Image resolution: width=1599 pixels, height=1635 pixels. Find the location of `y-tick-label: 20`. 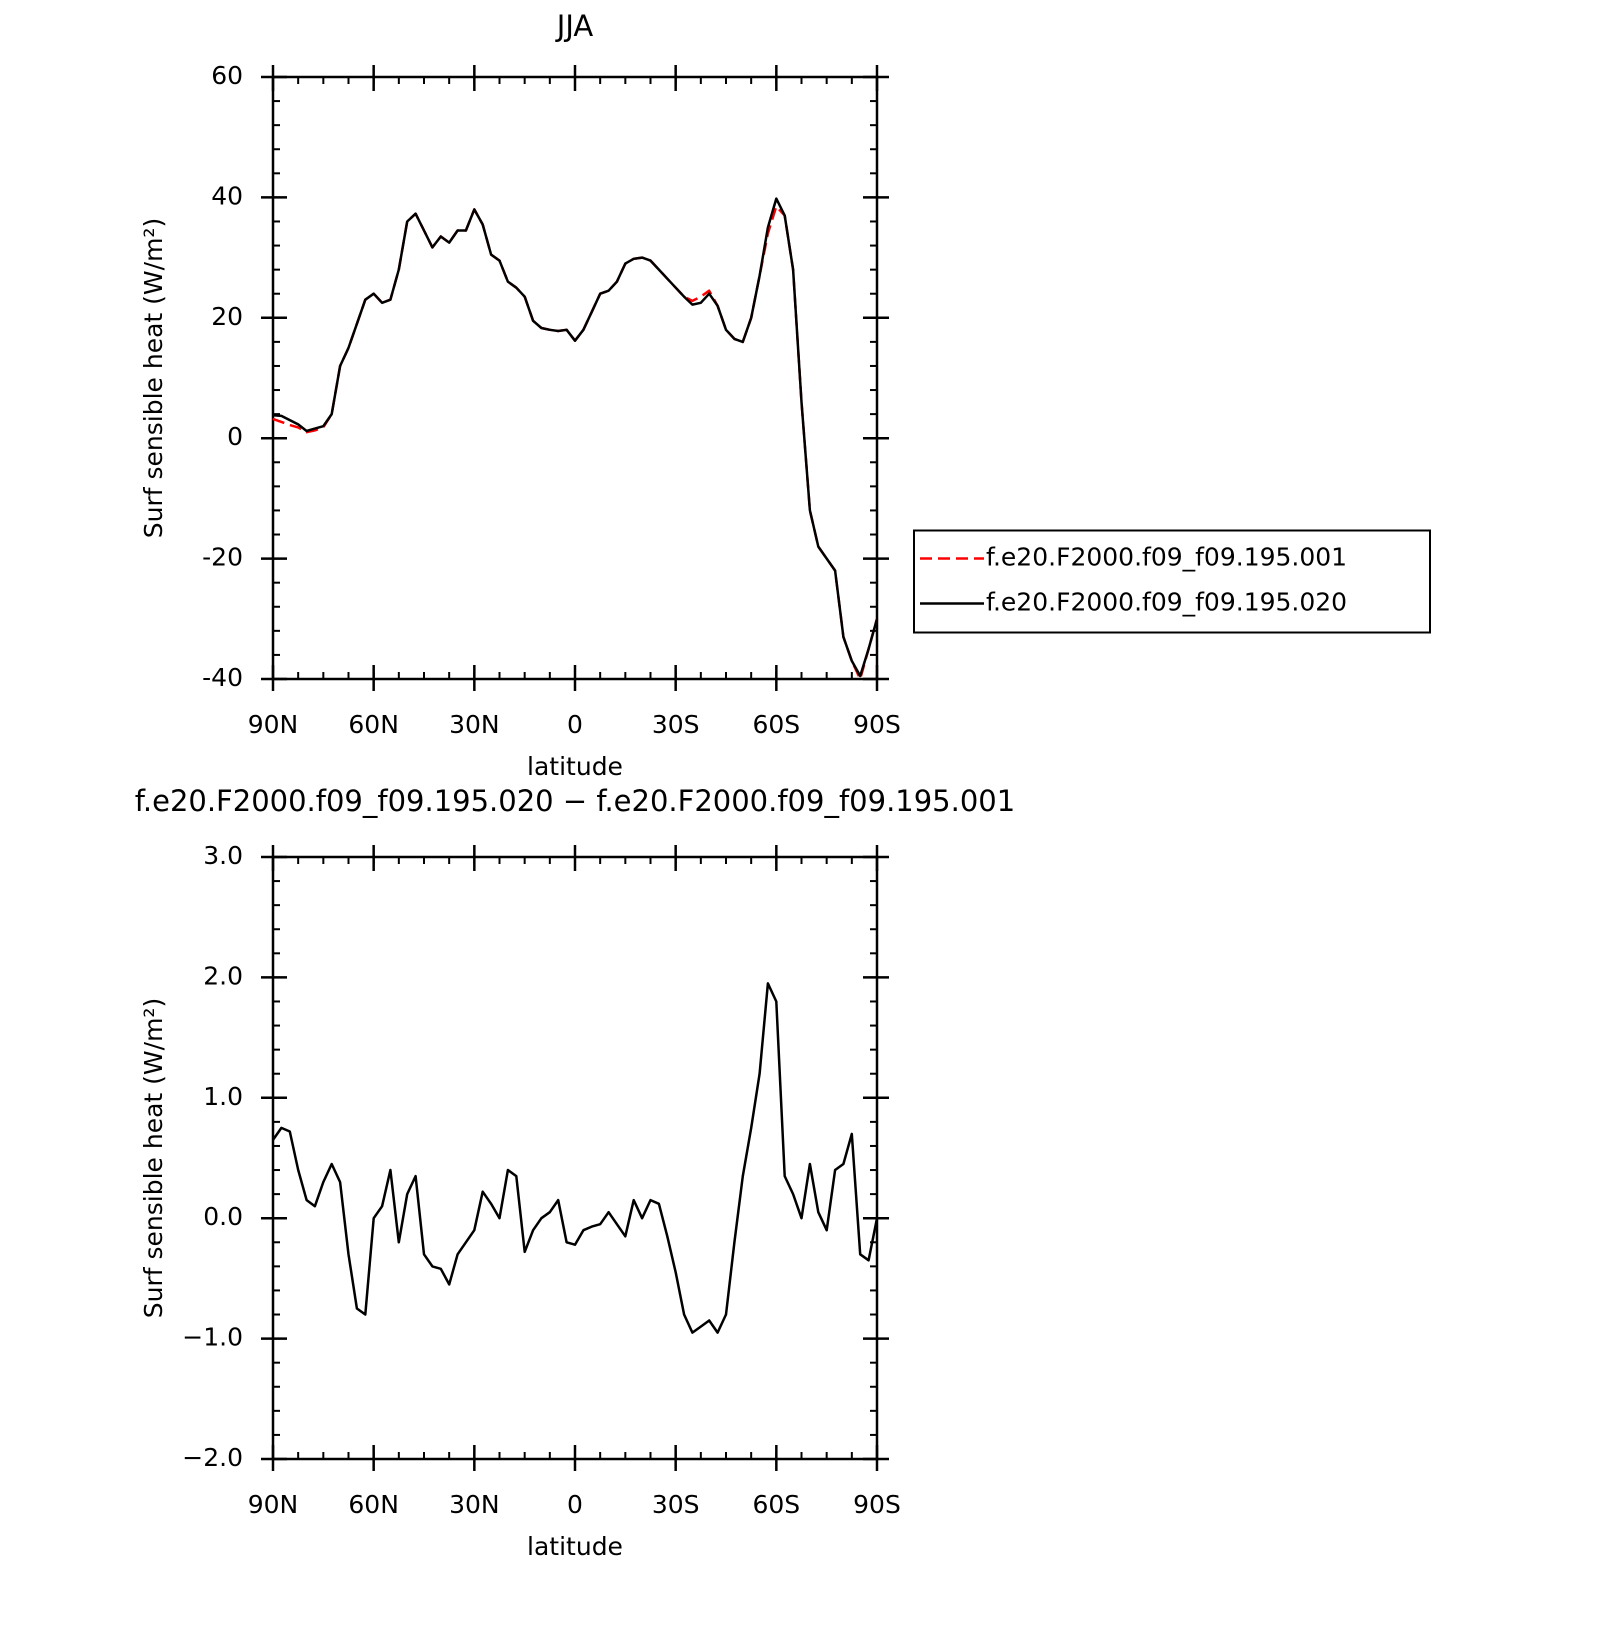

y-tick-label: 20 is located at coordinates (227, 316).